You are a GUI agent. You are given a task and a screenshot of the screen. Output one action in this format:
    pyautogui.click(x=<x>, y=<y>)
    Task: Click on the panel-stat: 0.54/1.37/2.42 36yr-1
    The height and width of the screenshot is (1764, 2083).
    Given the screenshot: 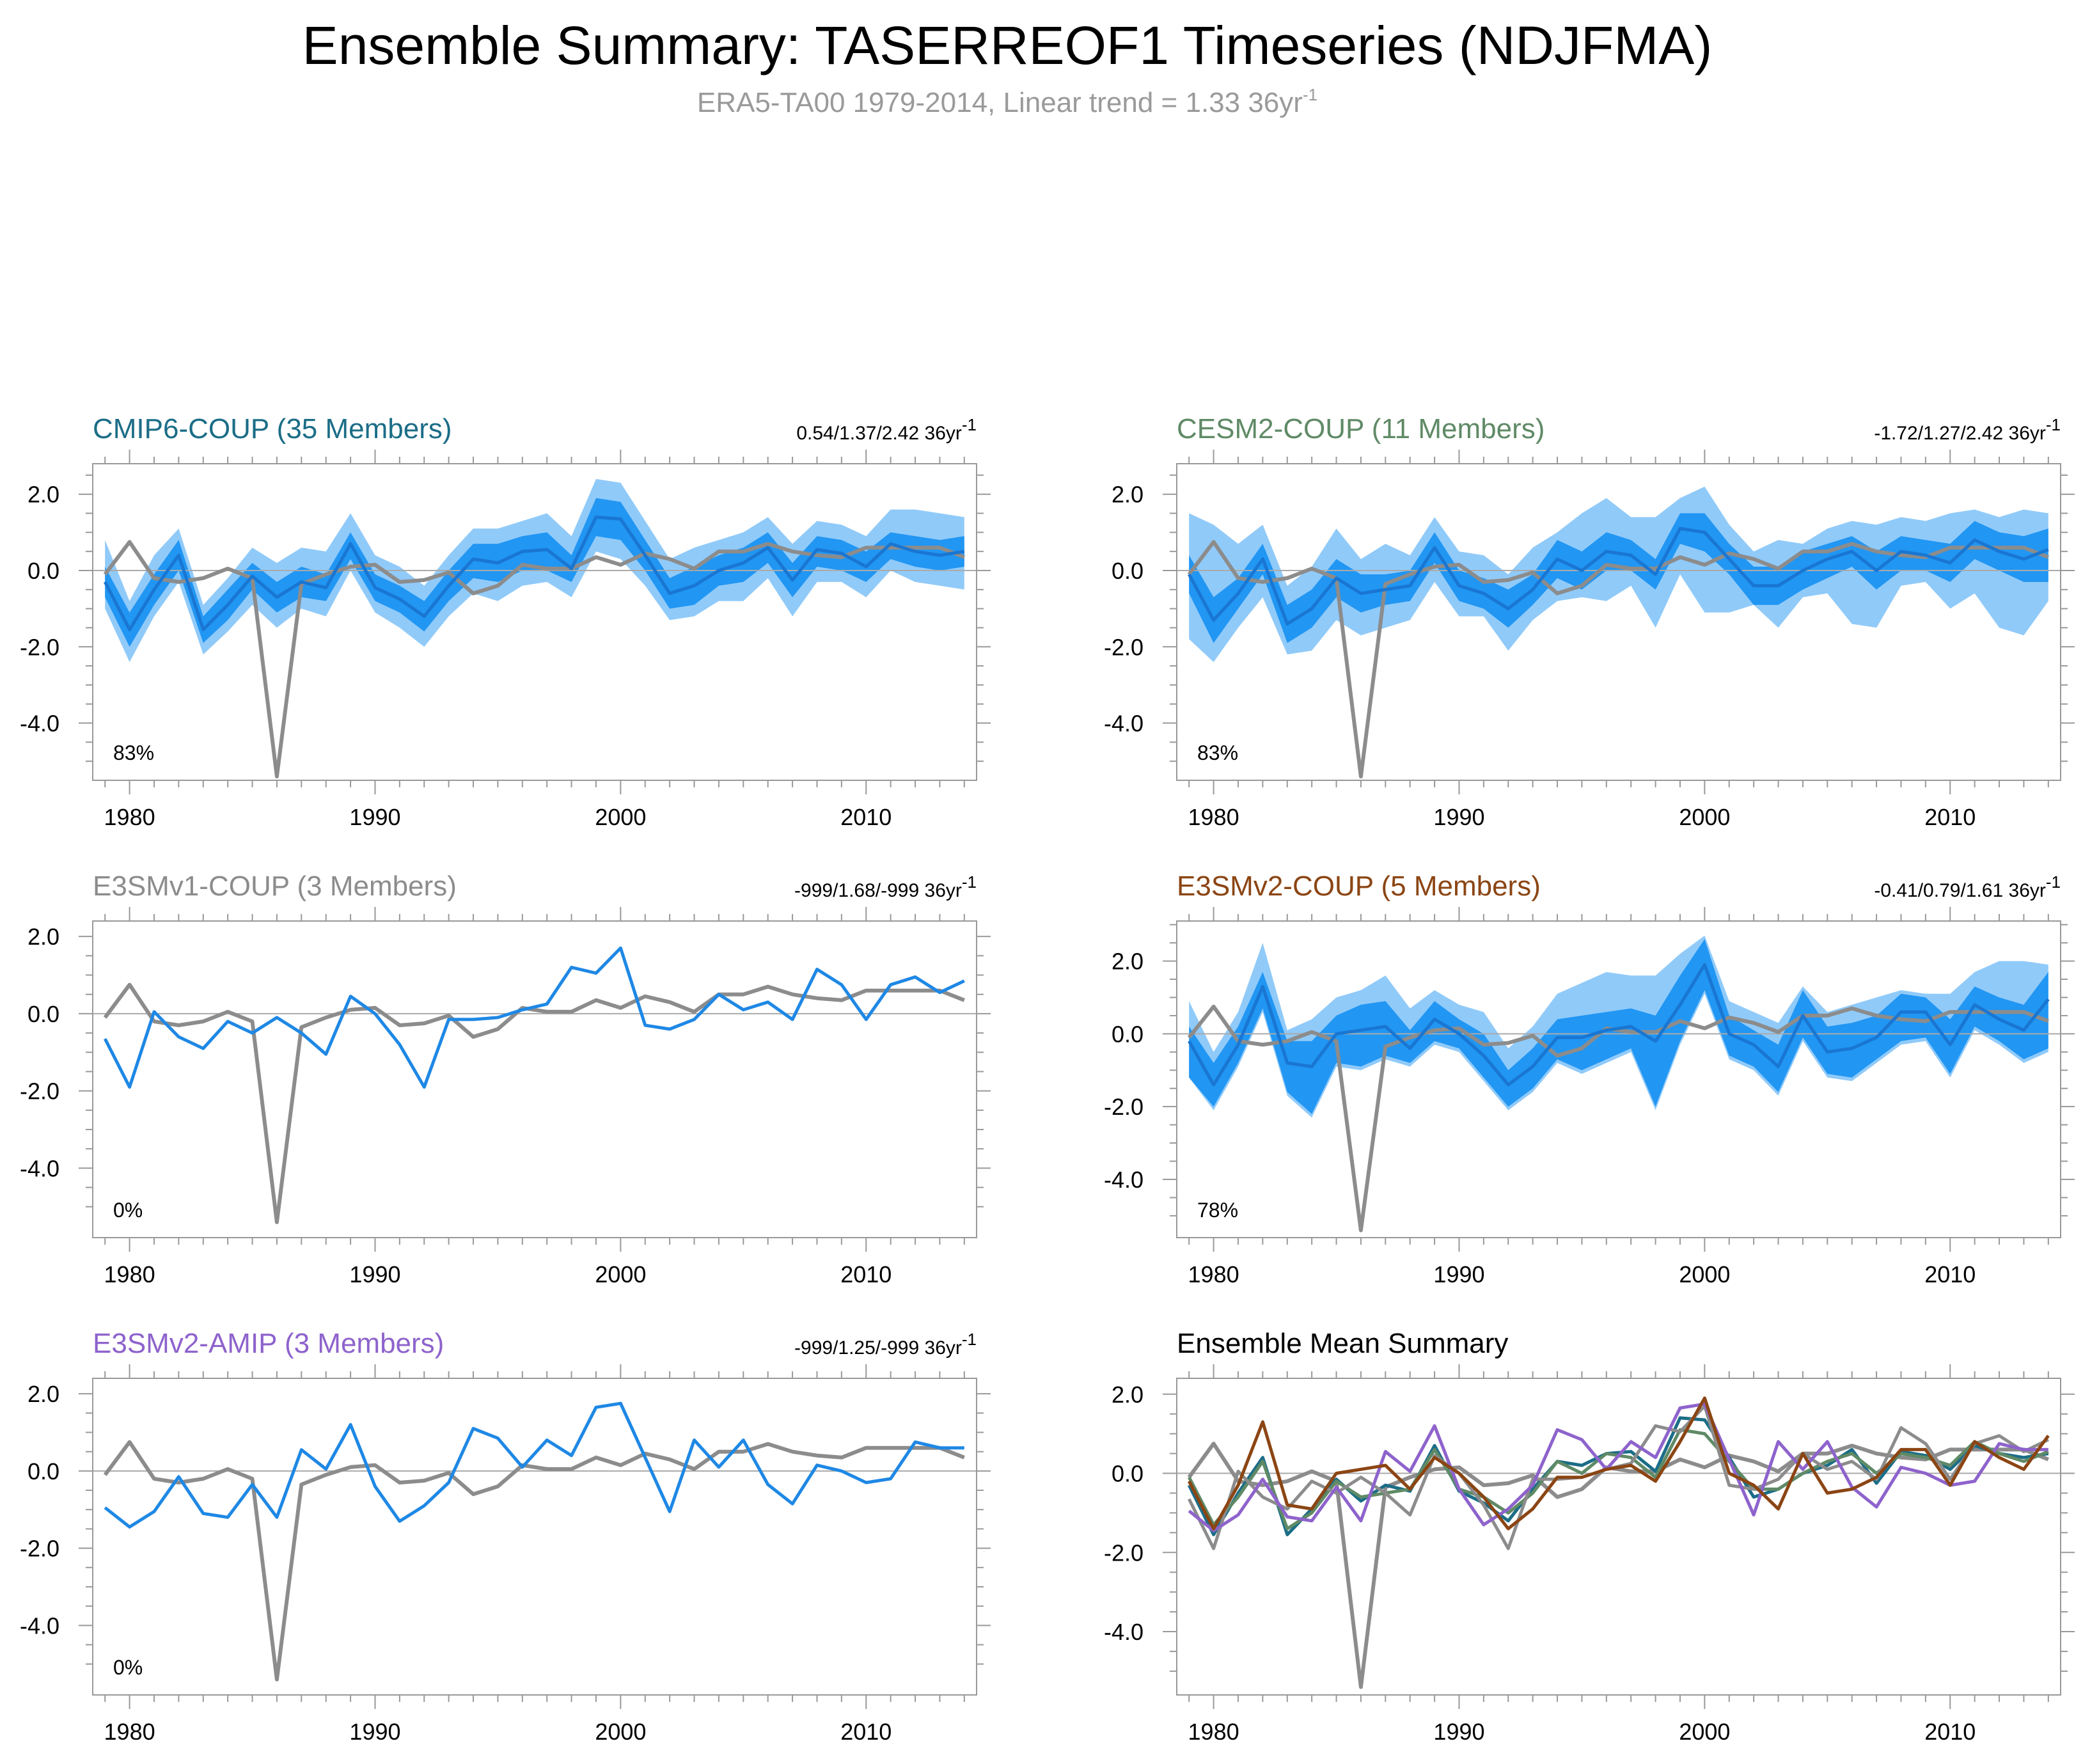 What is the action you would take?
    pyautogui.click(x=886, y=430)
    